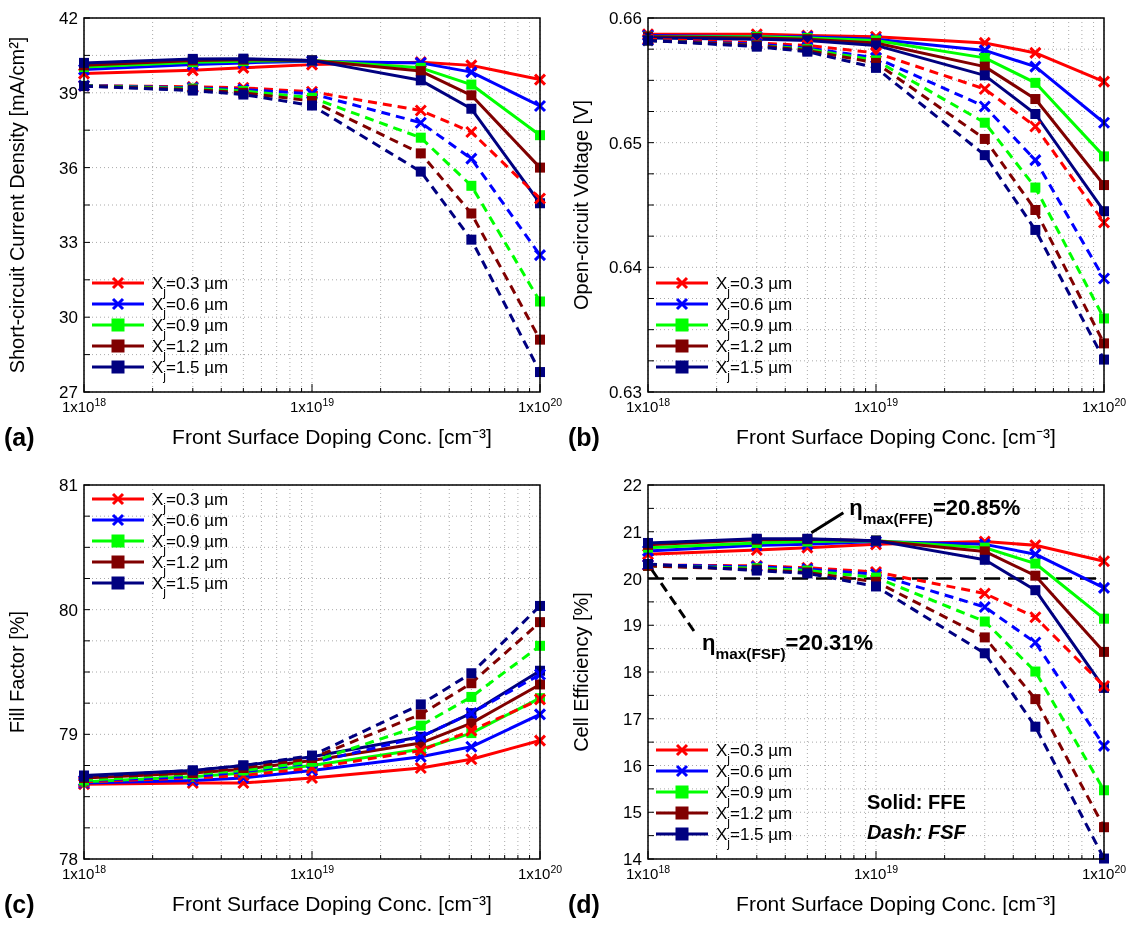  What do you see at coordinates (68, 18) in the screenshot?
I see `y-tick-label: 42` at bounding box center [68, 18].